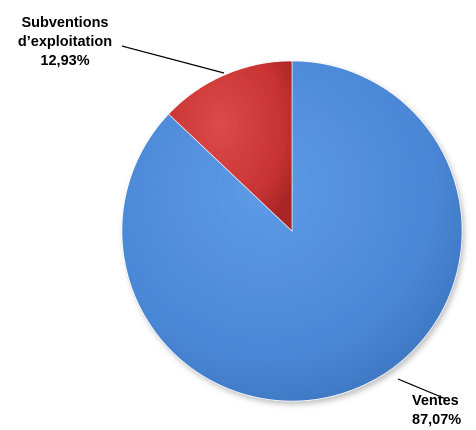 The height and width of the screenshot is (430, 476). What do you see at coordinates (230, 146) in the screenshot?
I see `pie-slice-subventions` at bounding box center [230, 146].